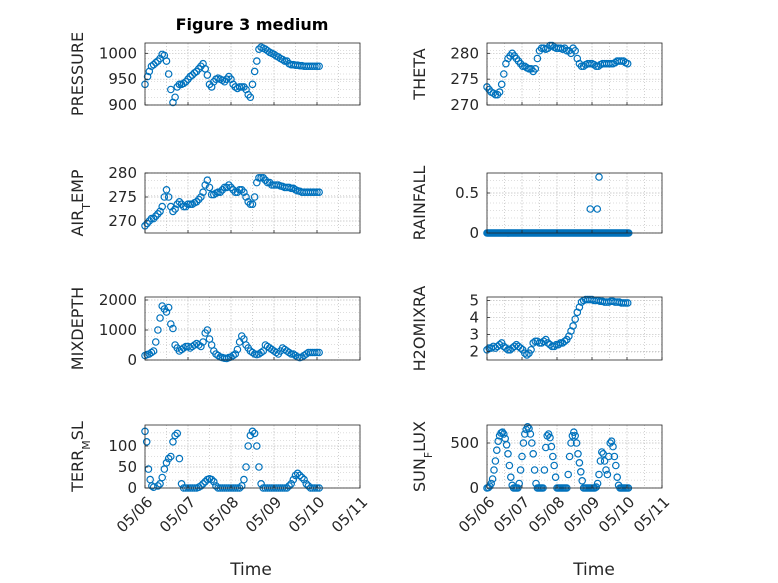 Image resolution: width=778 pixels, height=583 pixels. What do you see at coordinates (474, 317) in the screenshot?
I see `y-tick-label: 4` at bounding box center [474, 317].